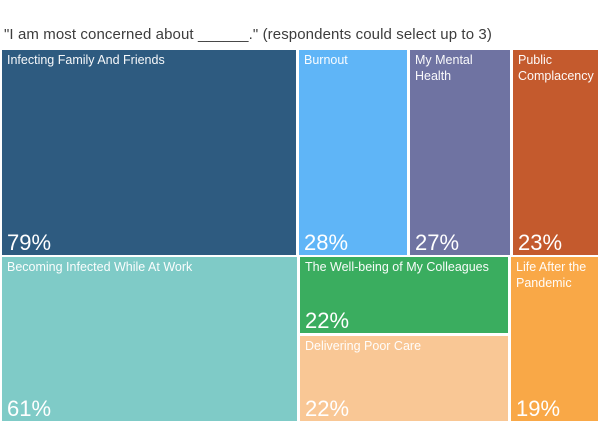 The image size is (600, 446). Describe the element at coordinates (556, 68) in the screenshot. I see `tile-label: Public Complacency` at that location.